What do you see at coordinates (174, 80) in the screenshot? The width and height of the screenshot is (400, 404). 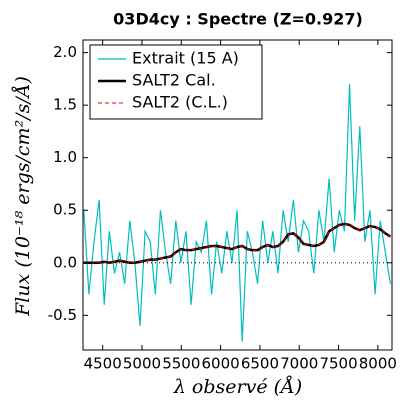 I see `legend-label: SALT2 Cal.` at bounding box center [174, 80].